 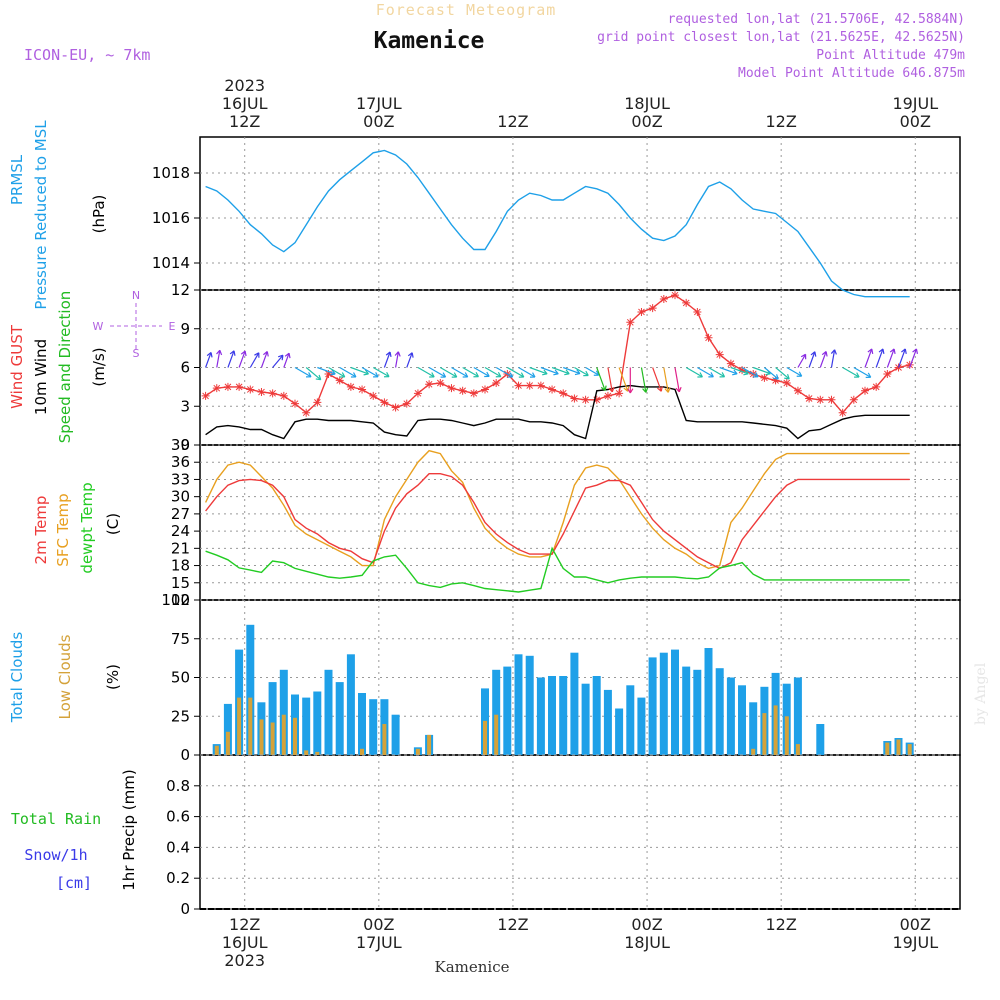 What do you see at coordinates (185, 445) in the screenshot?
I see `y-tick-label: 0` at bounding box center [185, 445].